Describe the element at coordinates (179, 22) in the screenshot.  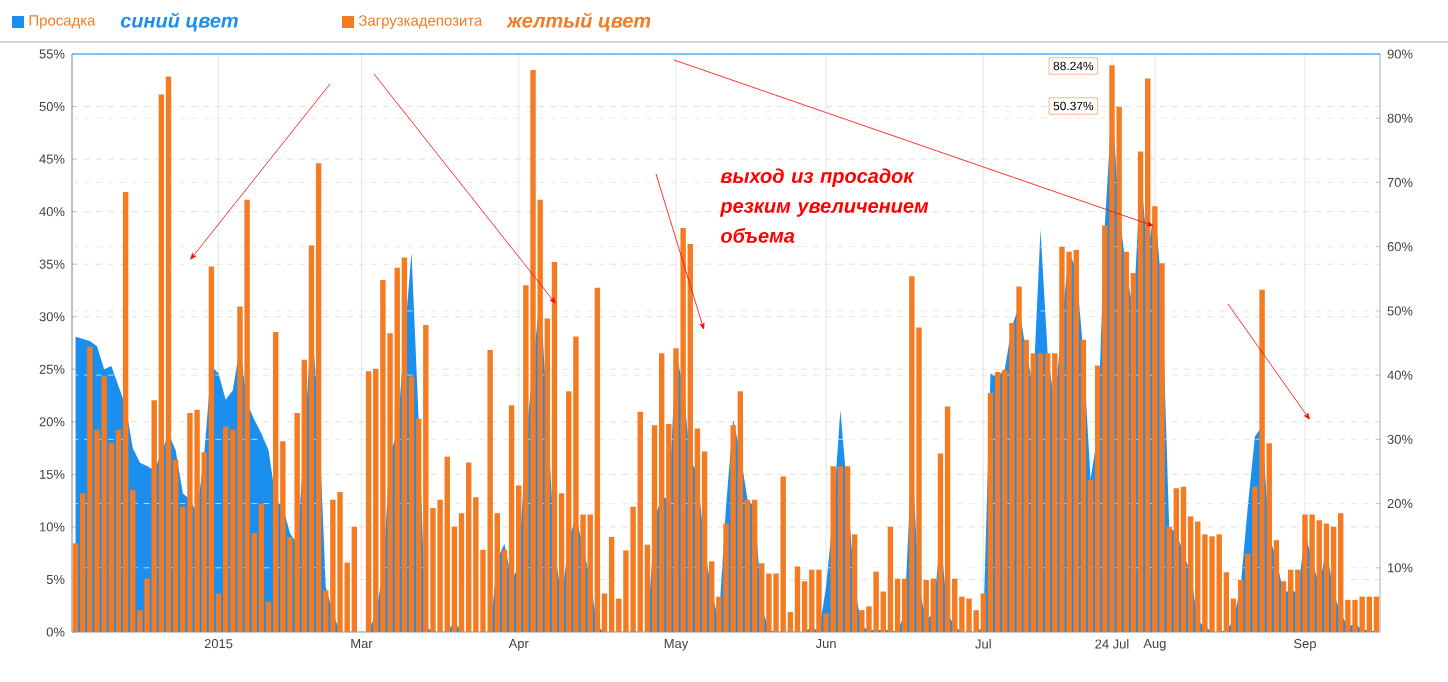
I see `text: синий цвет` at that location.